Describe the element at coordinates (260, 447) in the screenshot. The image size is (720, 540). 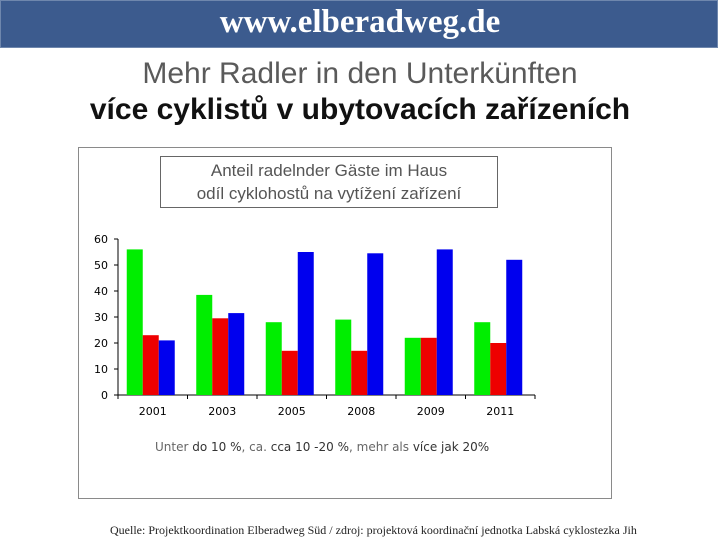
I see `legend-seg2-de: ca.` at that location.